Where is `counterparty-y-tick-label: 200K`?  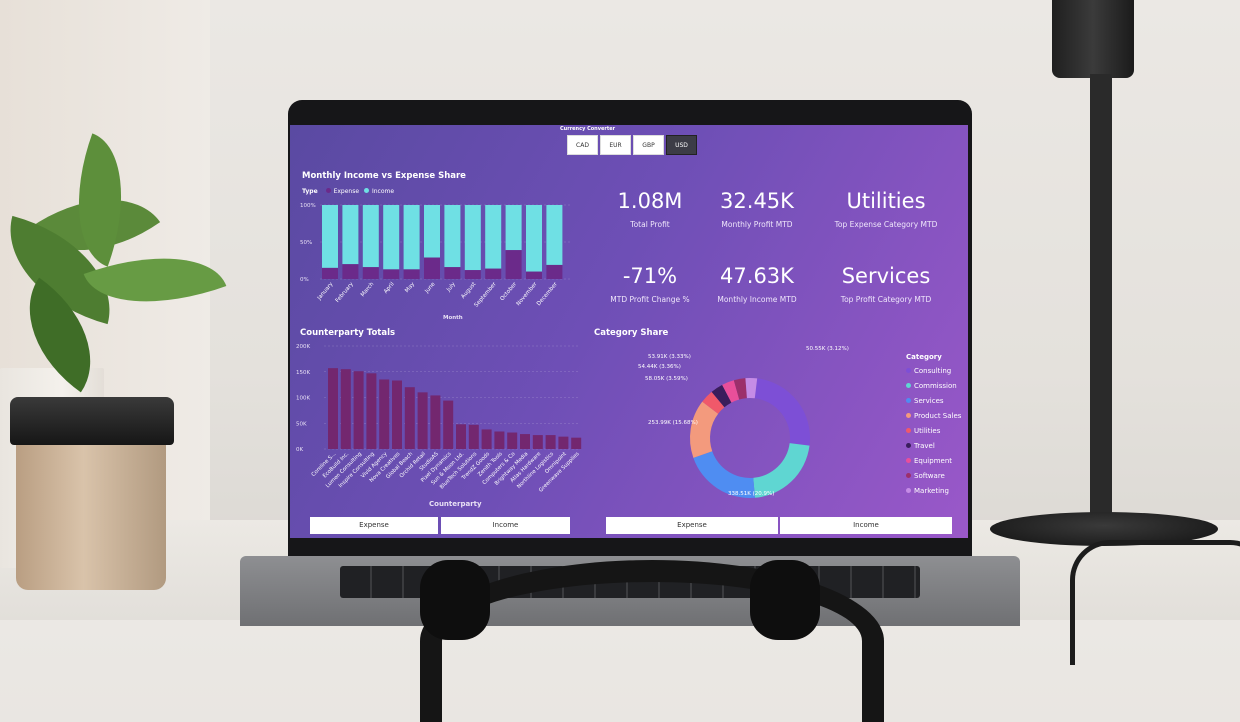 counterparty-y-tick-label: 200K is located at coordinates (303, 347).